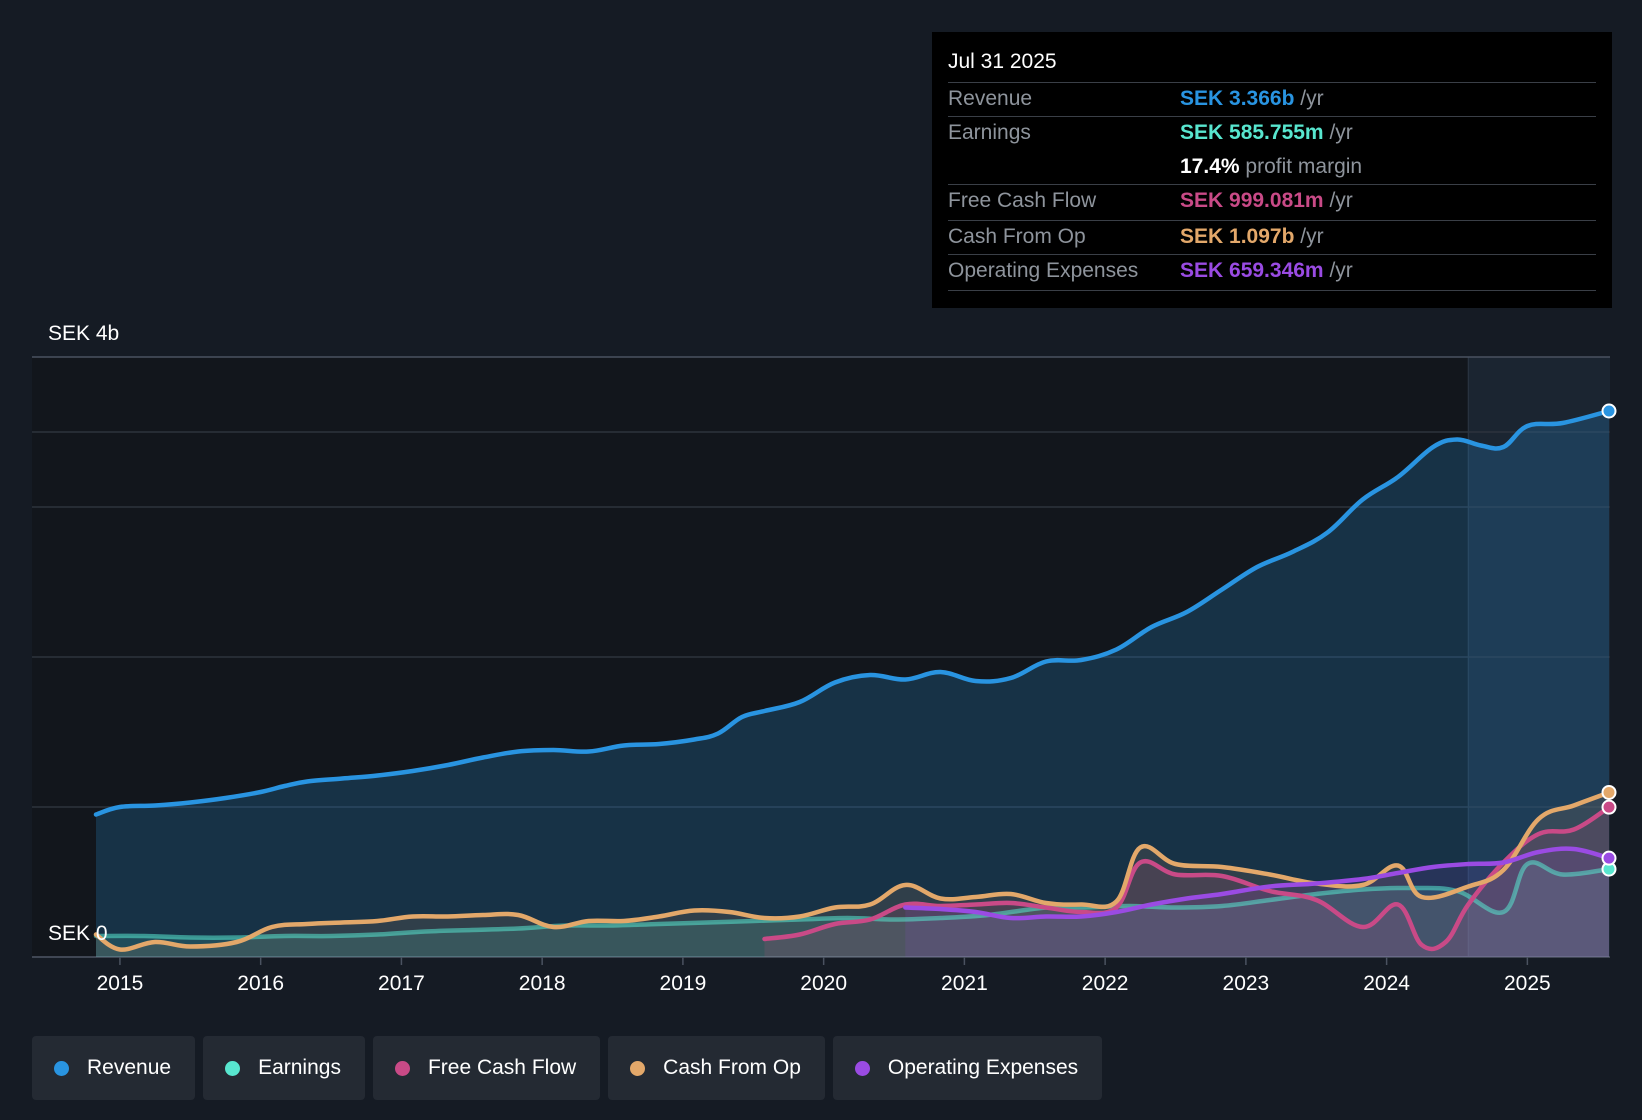 This screenshot has height=1120, width=1642. I want to click on x-tick-label: 2020, so click(823, 983).